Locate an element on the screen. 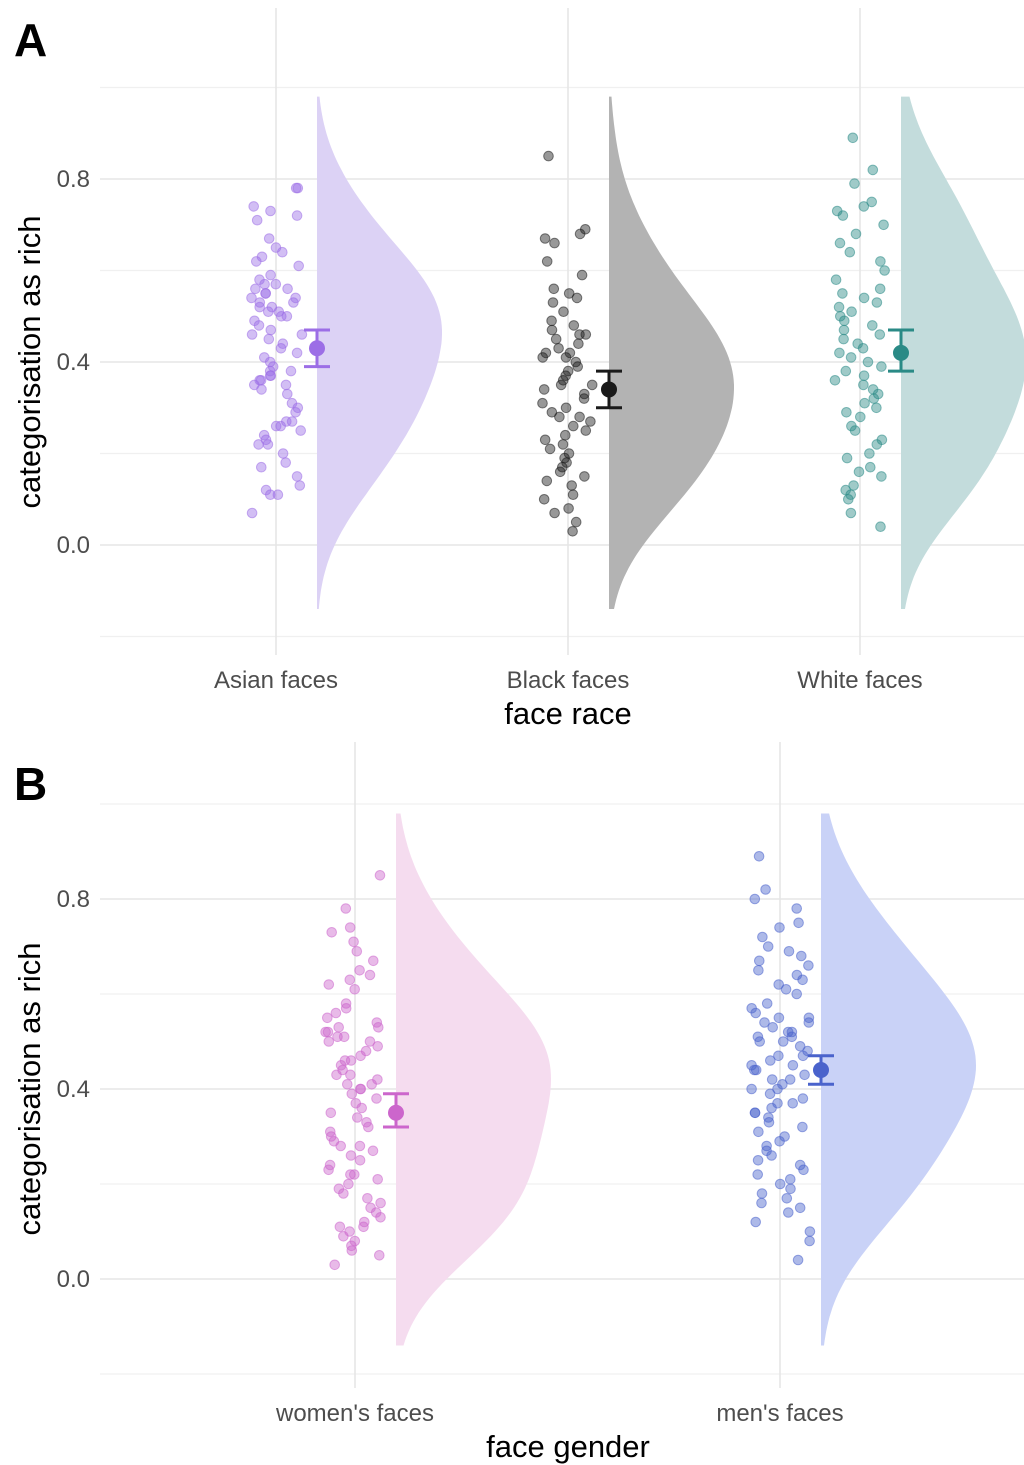  mean-point is located at coordinates (609, 389).